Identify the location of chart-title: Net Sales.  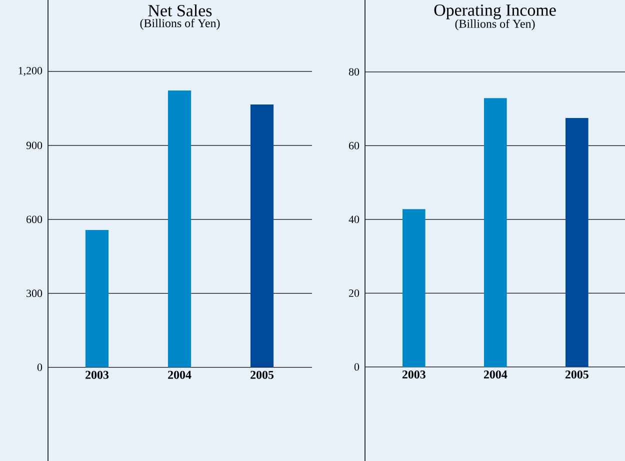
(180, 10).